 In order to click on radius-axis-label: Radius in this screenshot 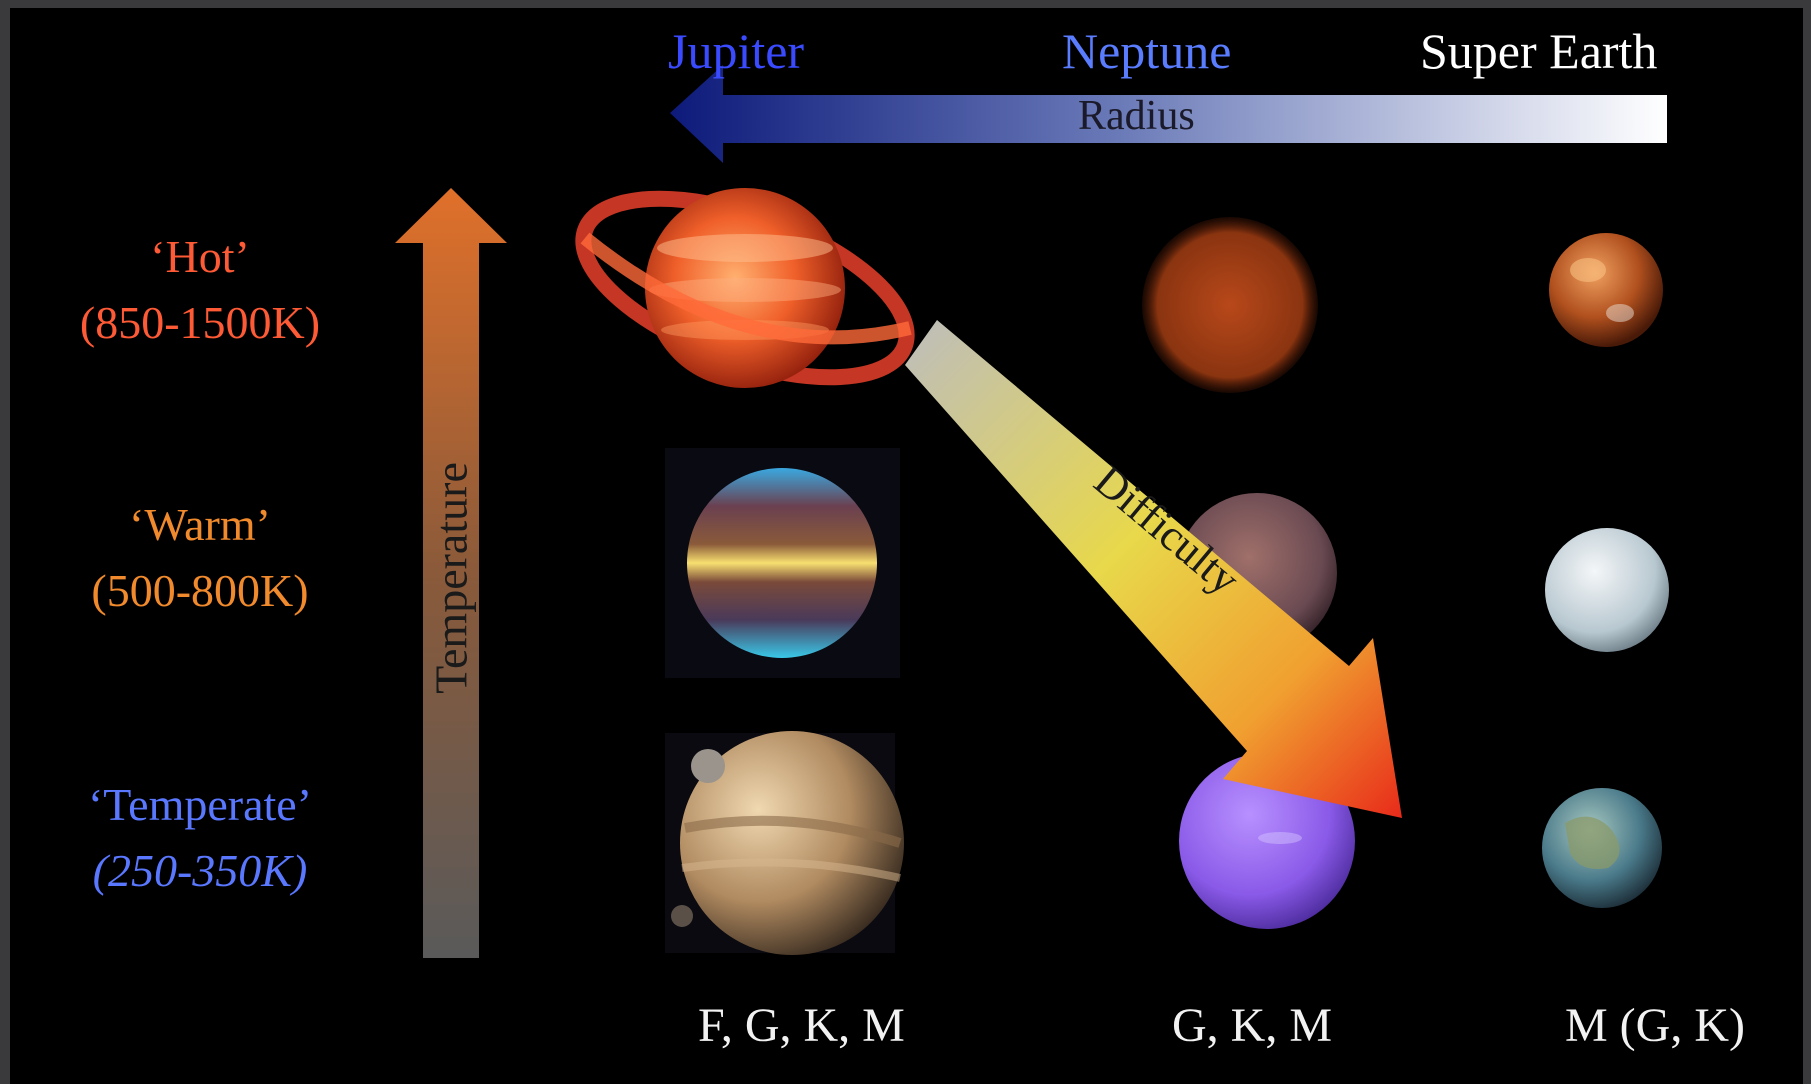, I will do `click(1136, 116)`.